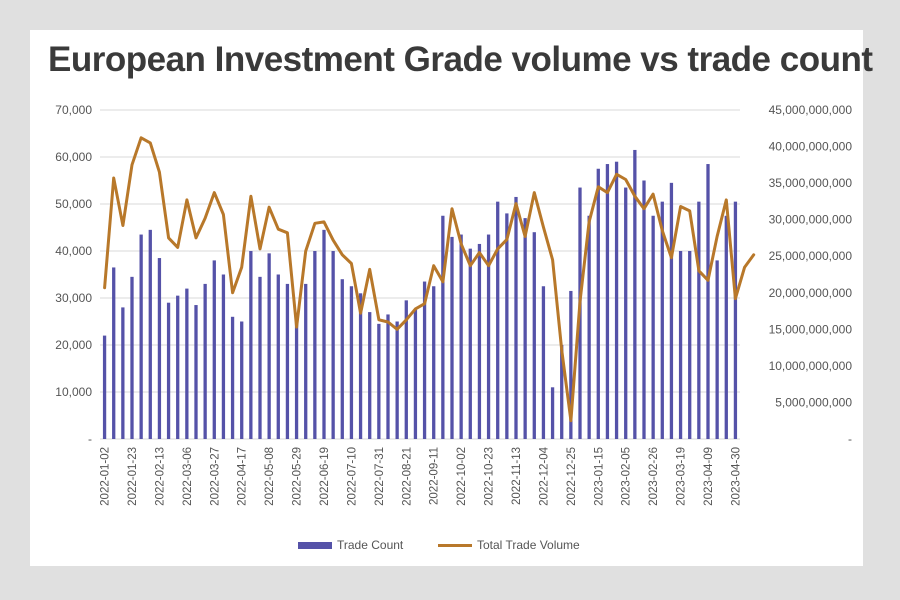 This screenshot has height=600, width=900. What do you see at coordinates (544, 475) in the screenshot?
I see `x-tick-label: 2022-12-04` at bounding box center [544, 475].